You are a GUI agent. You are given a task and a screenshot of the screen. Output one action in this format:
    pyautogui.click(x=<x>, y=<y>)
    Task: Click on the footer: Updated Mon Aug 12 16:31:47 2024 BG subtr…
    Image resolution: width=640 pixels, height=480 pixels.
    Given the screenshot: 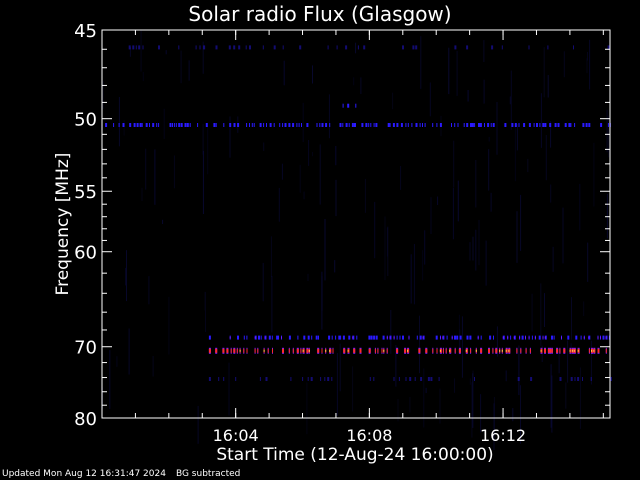 What is the action you would take?
    pyautogui.click(x=126, y=474)
    